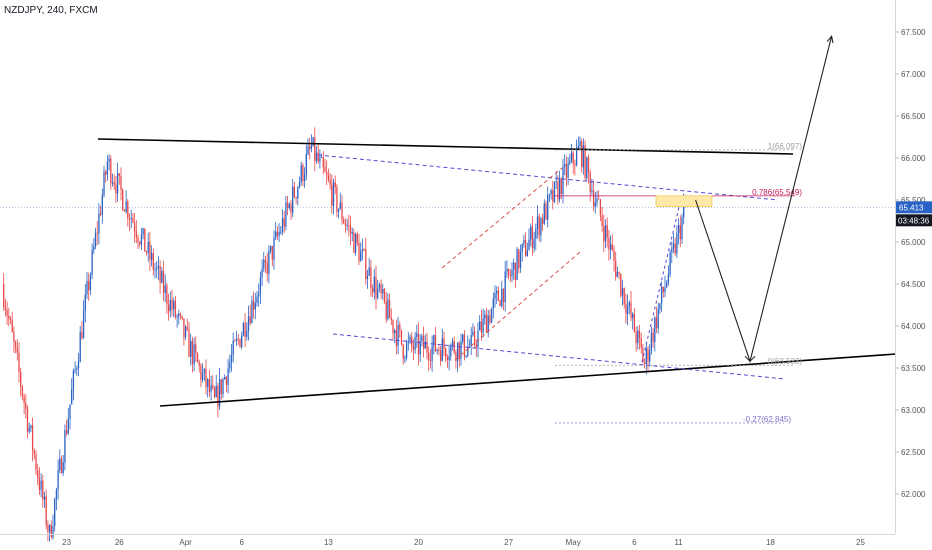  Describe the element at coordinates (914, 220) in the screenshot. I see `countdown-label: 03:48:36` at that location.